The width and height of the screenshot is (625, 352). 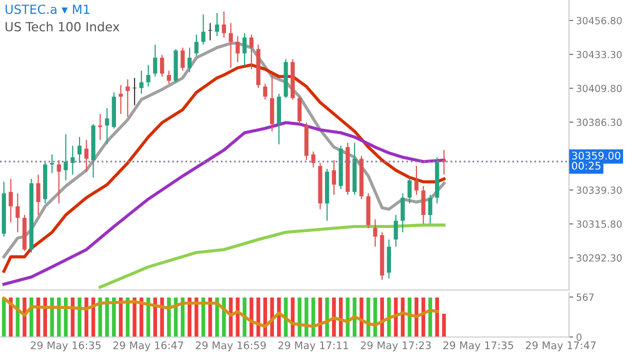 What do you see at coordinates (231, 346) in the screenshot?
I see `x-tick-label: 29 May 16:59` at bounding box center [231, 346].